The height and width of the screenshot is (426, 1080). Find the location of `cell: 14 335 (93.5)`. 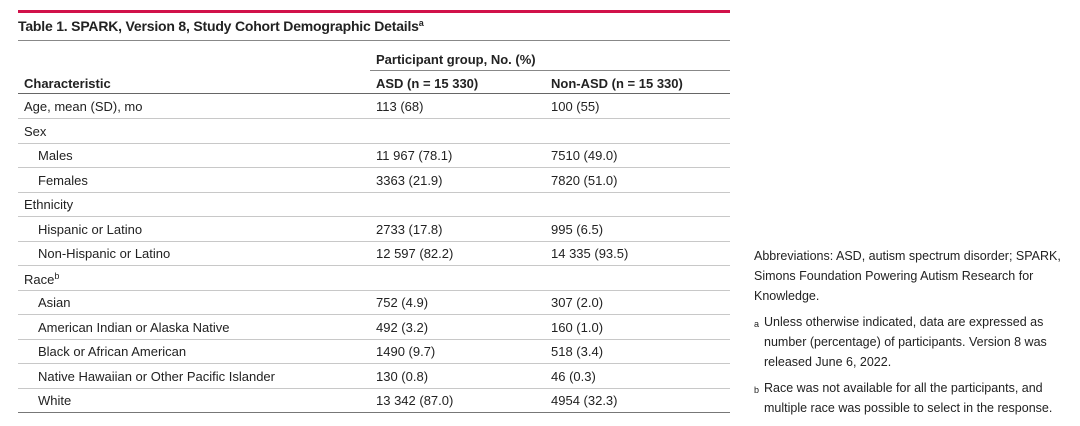

cell: 14 335 (93.5) is located at coordinates (590, 253).